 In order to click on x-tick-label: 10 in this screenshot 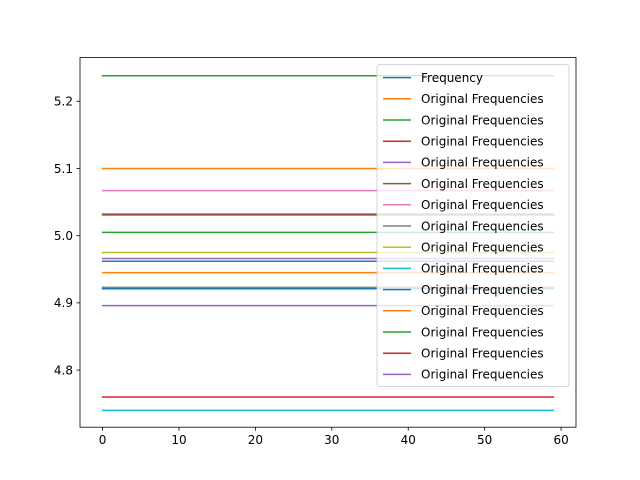, I will do `click(178, 440)`.